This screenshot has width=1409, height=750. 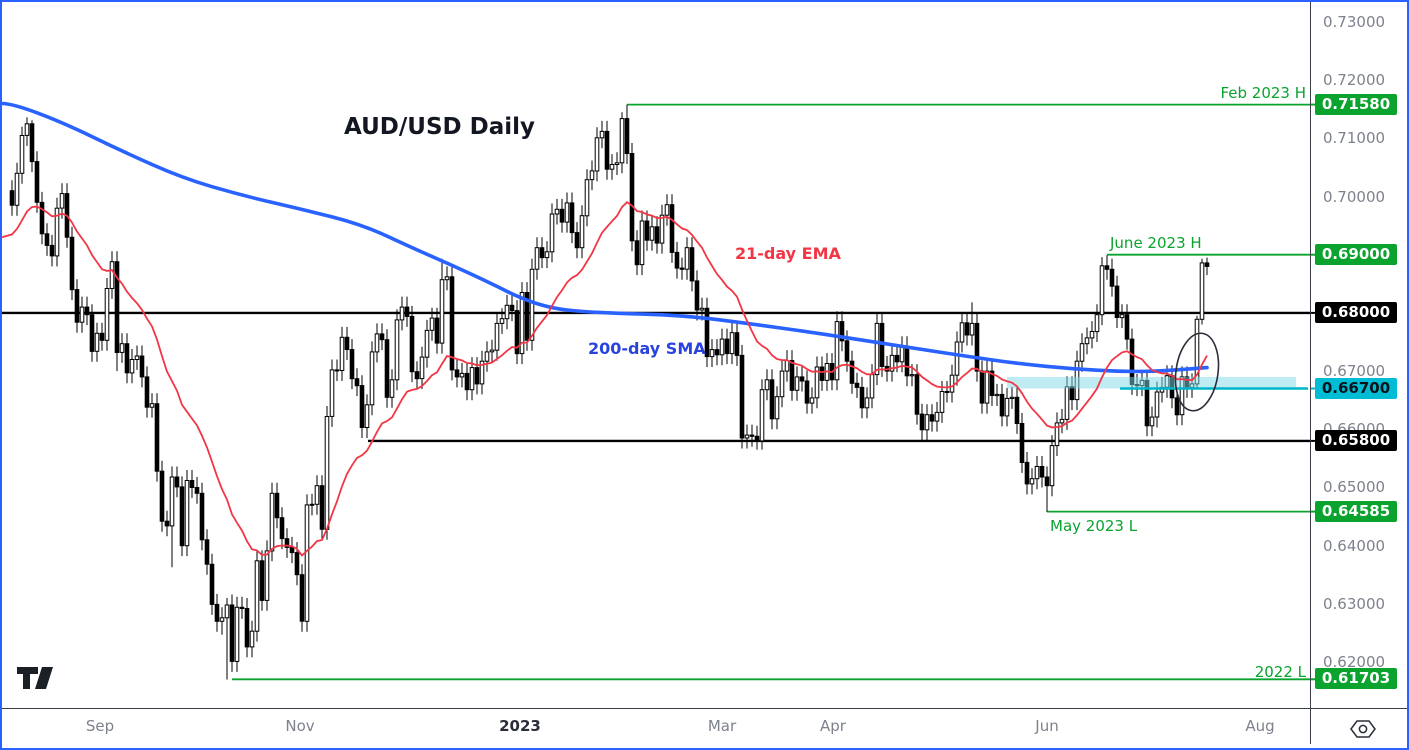 I want to click on price-tick-0.70000: 0.70000, so click(x=1354, y=197).